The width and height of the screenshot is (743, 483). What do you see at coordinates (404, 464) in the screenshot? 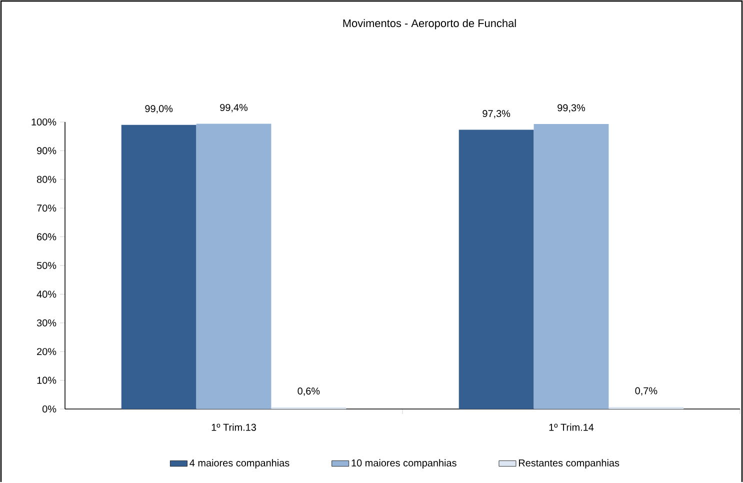
I see `legend-label: 10 maiores companhias` at bounding box center [404, 464].